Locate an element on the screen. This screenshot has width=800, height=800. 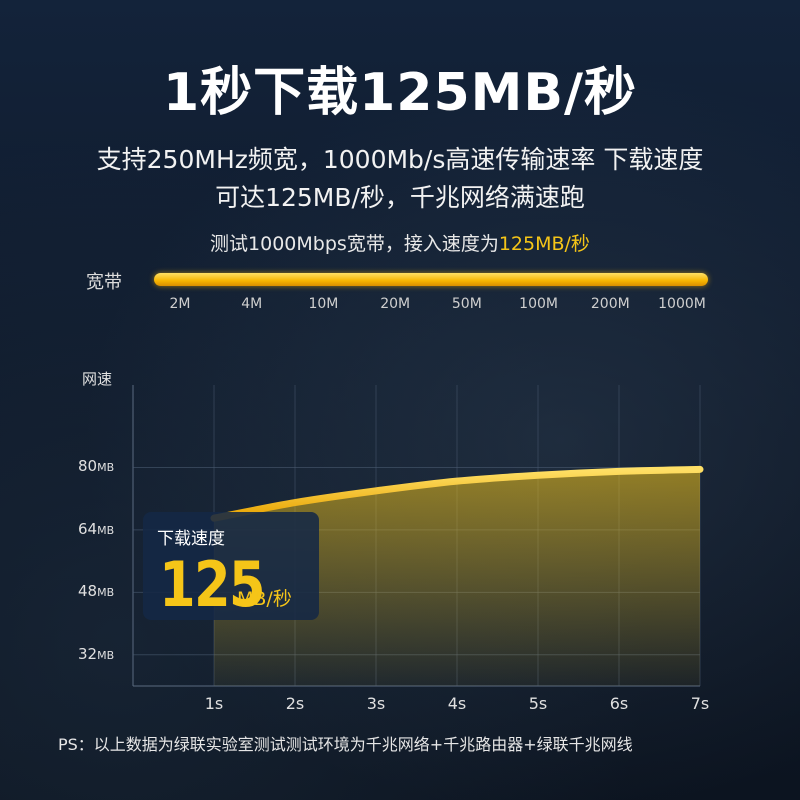
speed-card-label: 下载速度 is located at coordinates (191, 539).